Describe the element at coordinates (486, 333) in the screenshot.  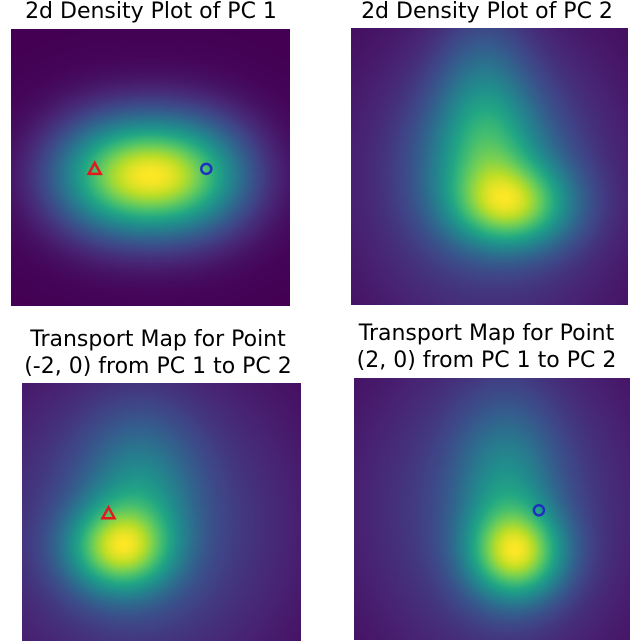
I see `plot-title-transport-pos2: Transport Map for Point` at that location.